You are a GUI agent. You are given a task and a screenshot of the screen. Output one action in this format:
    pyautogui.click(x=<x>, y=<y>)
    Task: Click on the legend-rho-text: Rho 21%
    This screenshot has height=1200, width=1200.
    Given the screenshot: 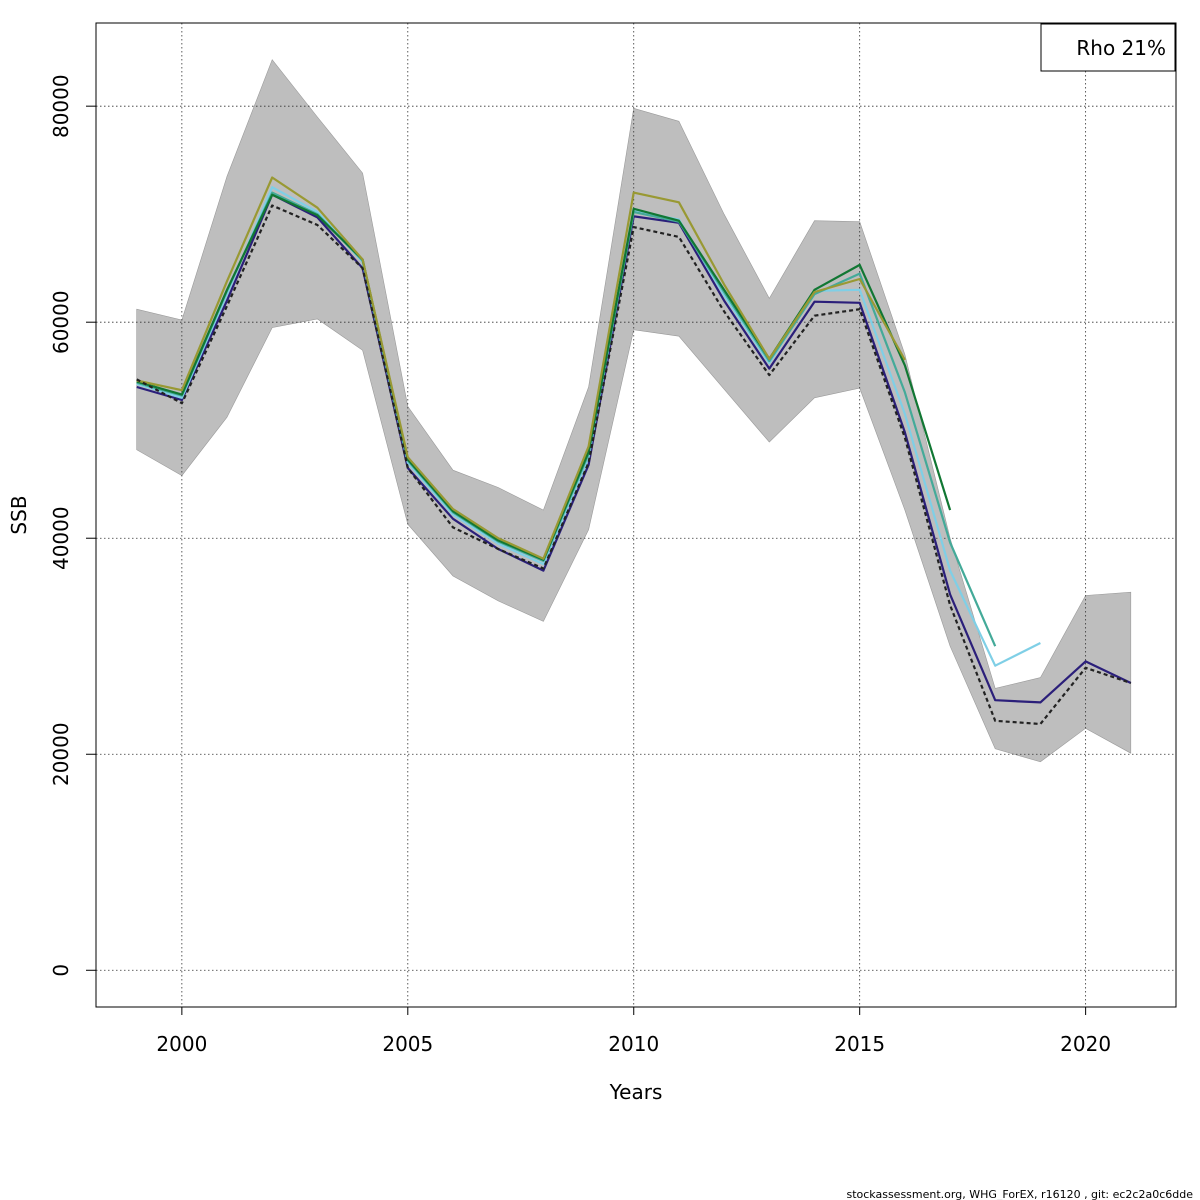 What is the action you would take?
    pyautogui.click(x=1121, y=48)
    